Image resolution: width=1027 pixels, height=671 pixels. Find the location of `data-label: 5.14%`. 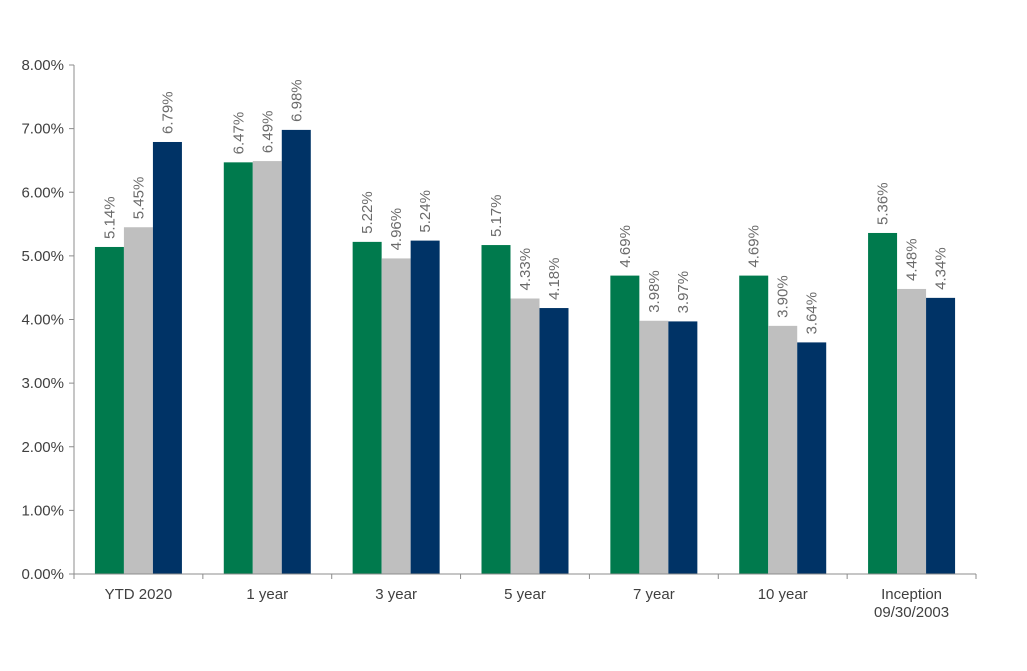

data-label: 5.14% is located at coordinates (109, 217).